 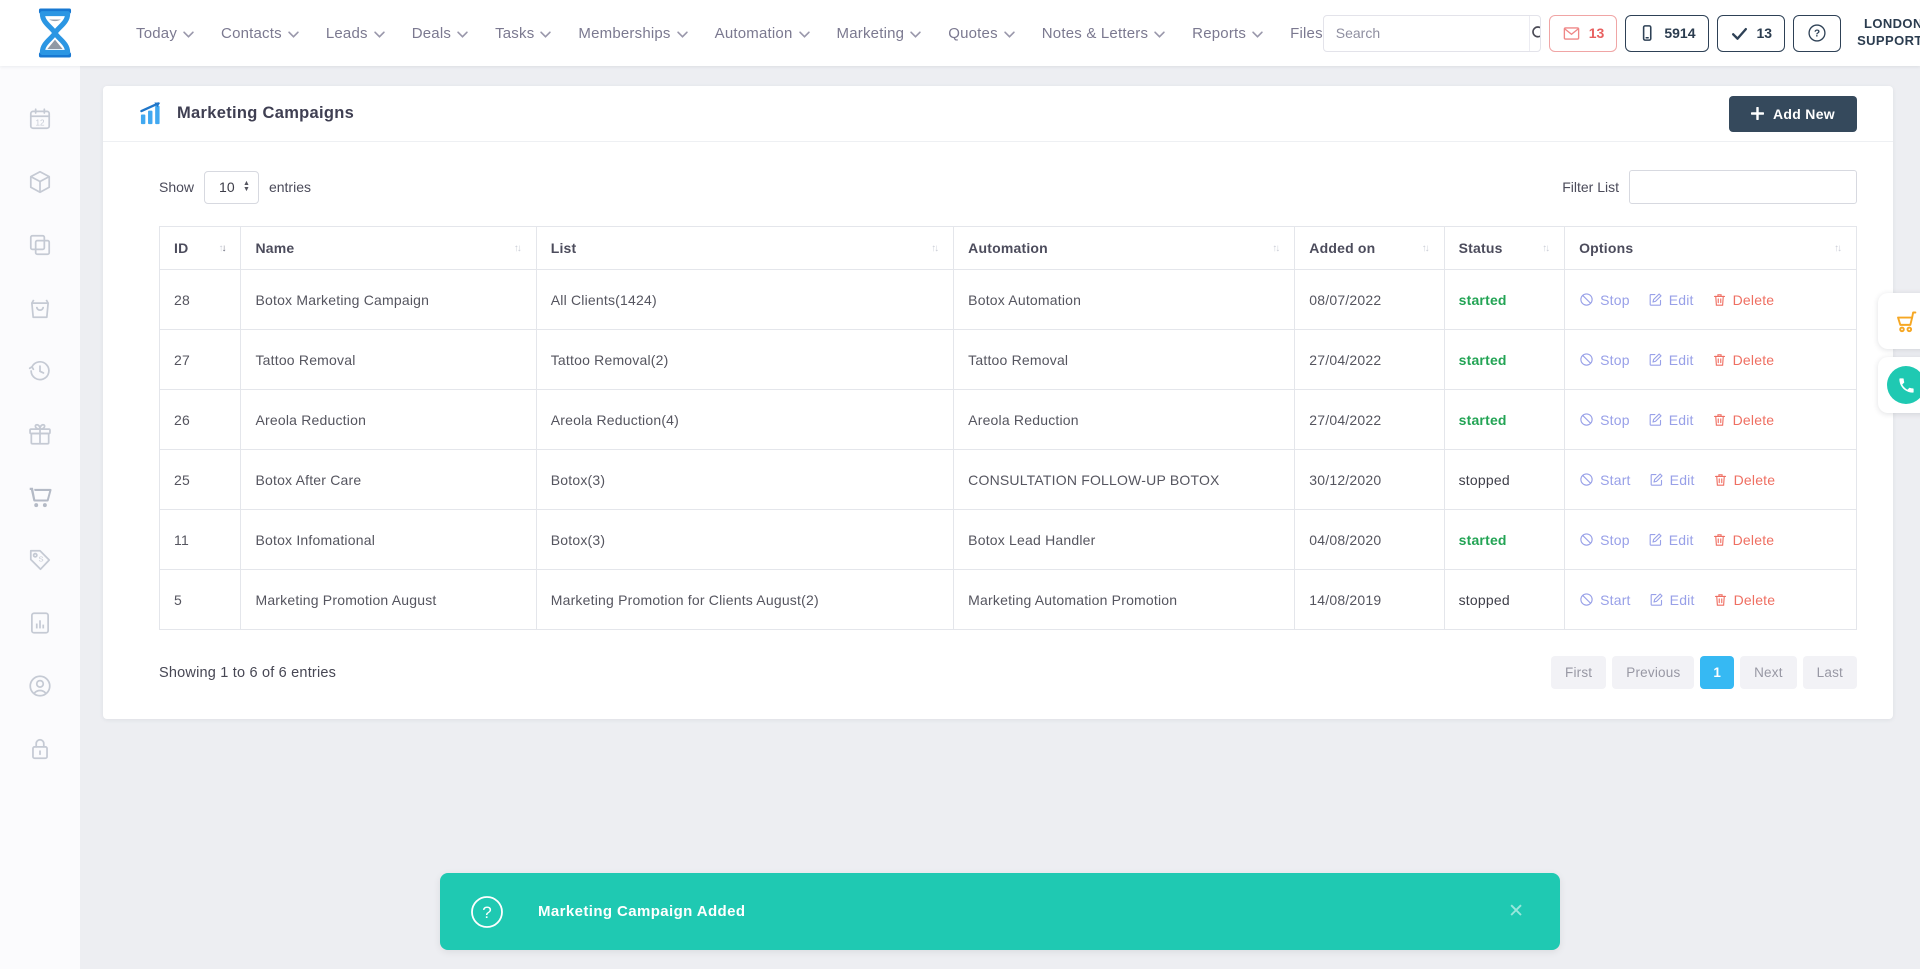 I want to click on page-length-wrapper: 10 ▲ ▼, so click(x=231, y=187).